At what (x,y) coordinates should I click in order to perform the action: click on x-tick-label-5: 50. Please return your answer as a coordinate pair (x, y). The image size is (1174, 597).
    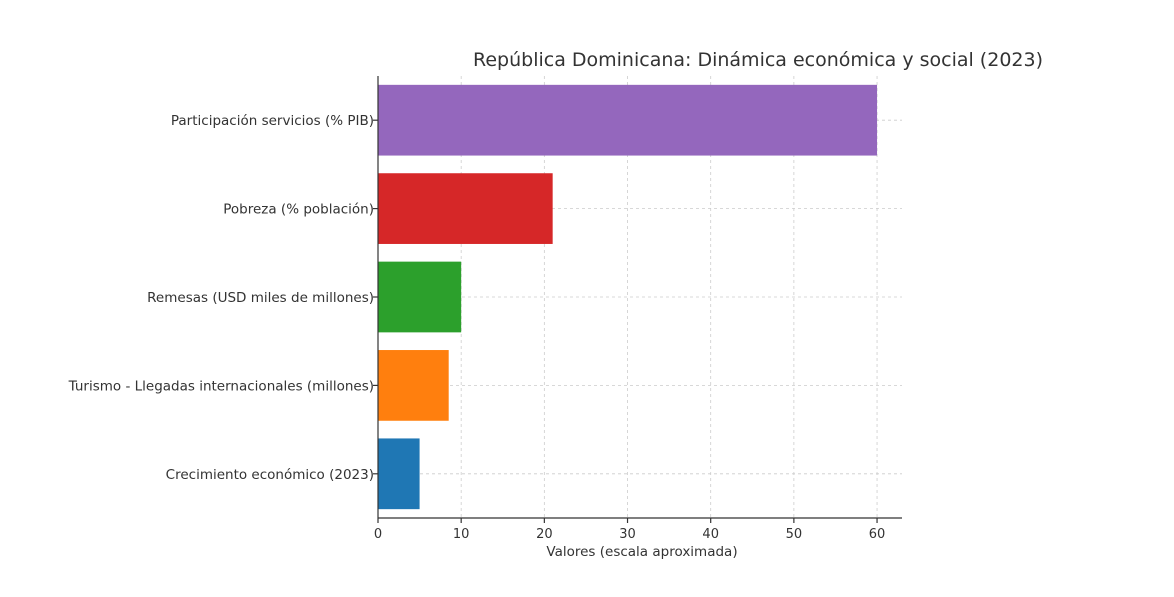
    Looking at the image, I should click on (794, 534).